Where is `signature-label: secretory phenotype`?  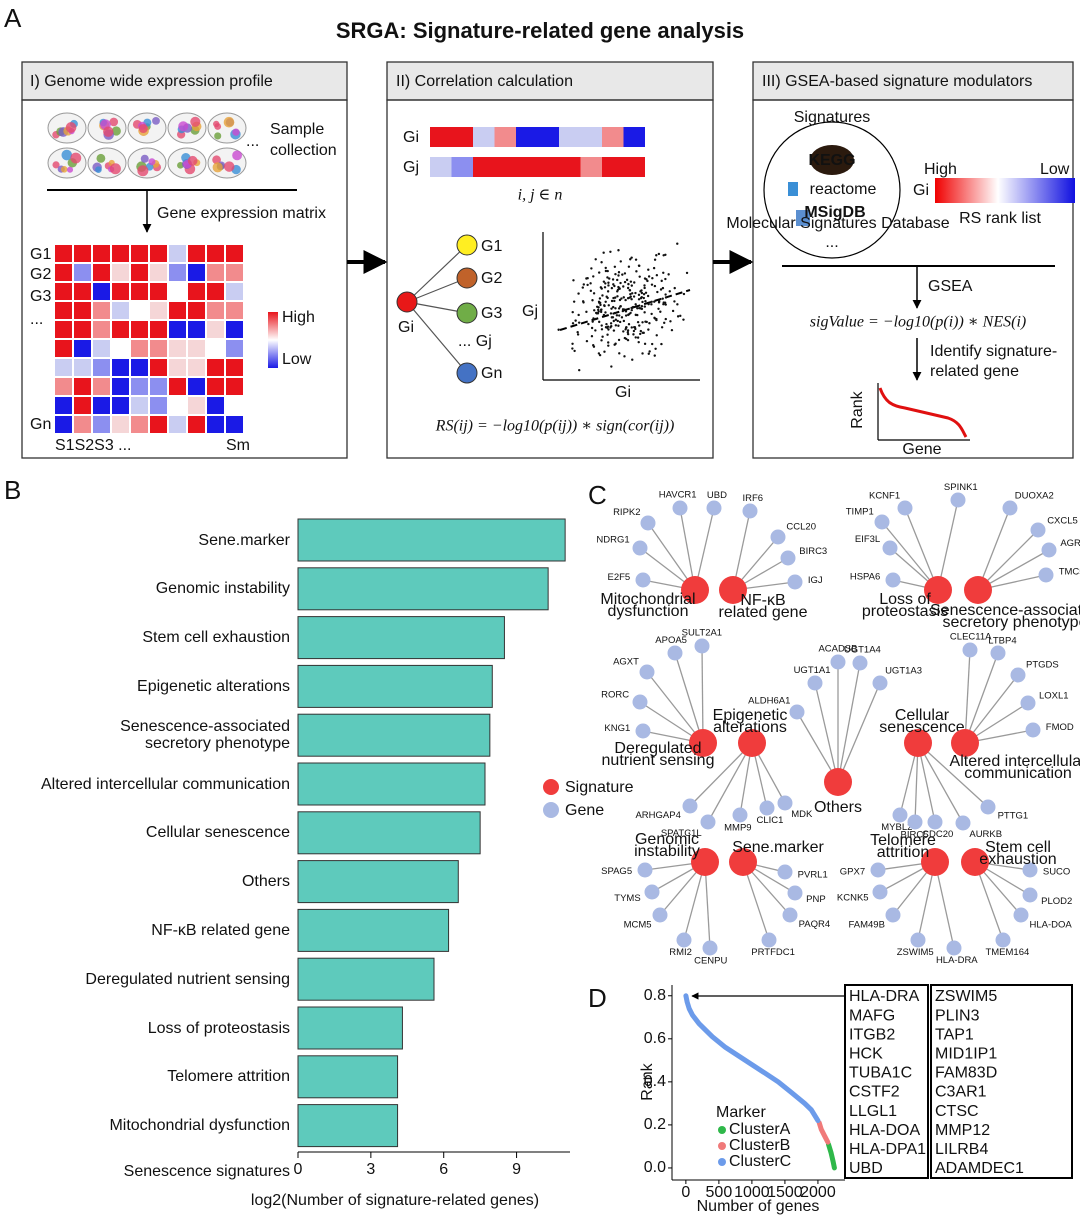
signature-label: secretory phenotype is located at coordinates (1011, 622).